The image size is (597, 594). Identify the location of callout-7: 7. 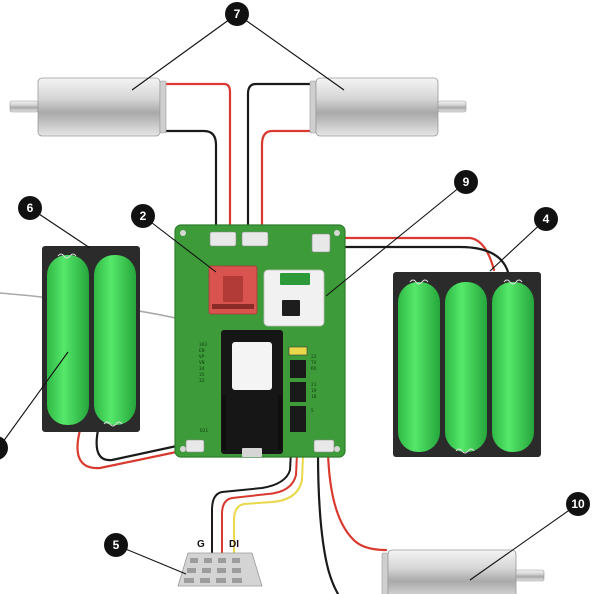
(237, 14).